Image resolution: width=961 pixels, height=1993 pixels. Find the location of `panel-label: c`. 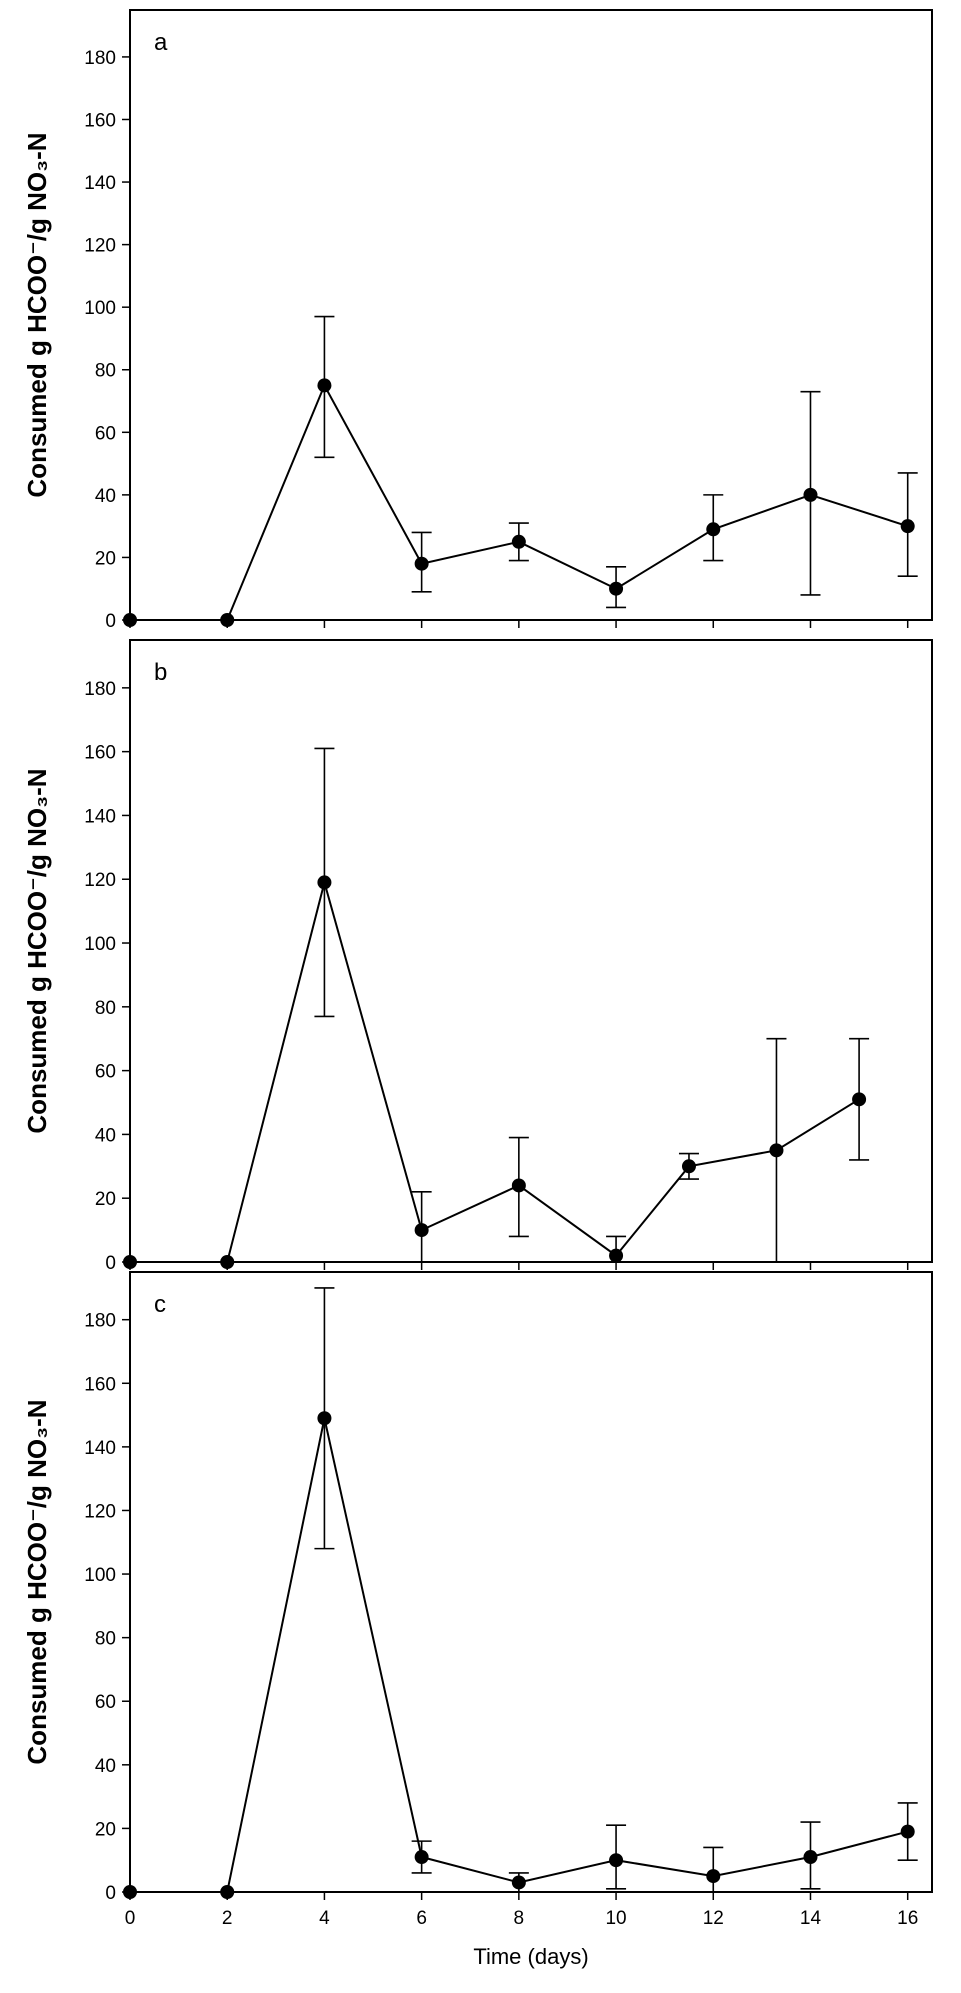

panel-label: c is located at coordinates (160, 1304).